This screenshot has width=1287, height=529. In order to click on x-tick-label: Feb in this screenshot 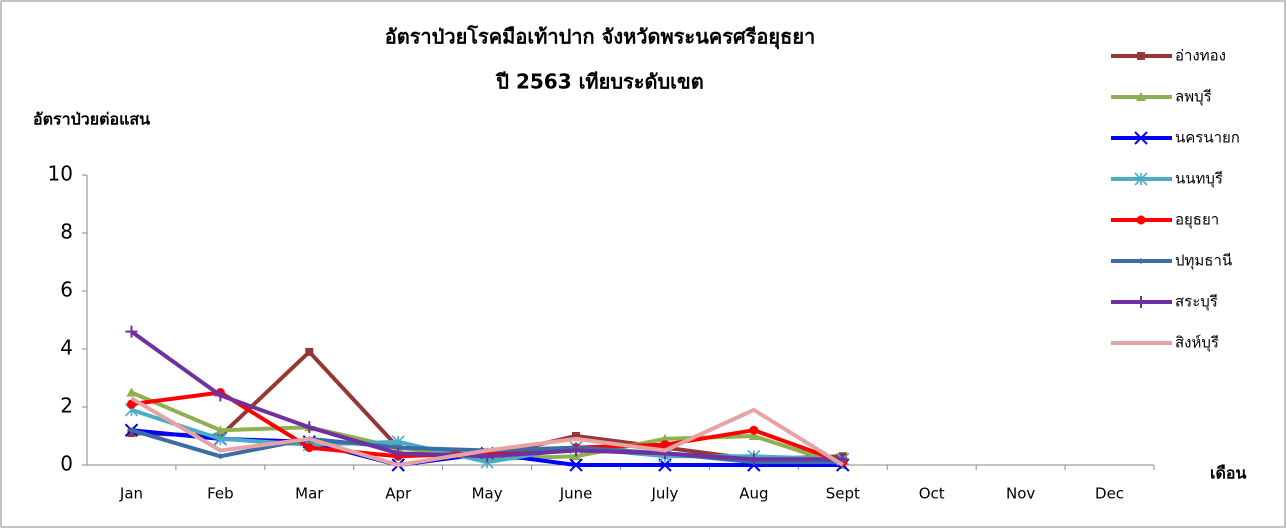, I will do `click(220, 494)`.